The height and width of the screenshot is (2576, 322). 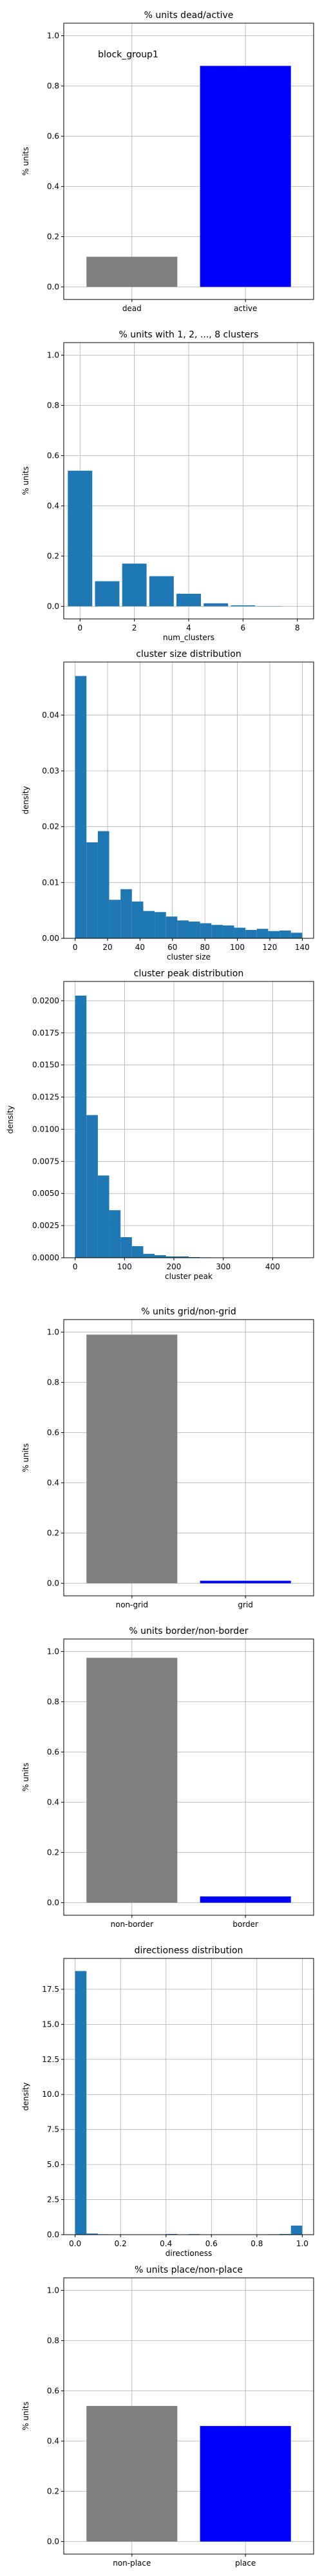 I want to click on x-tick-label: 300, so click(x=224, y=1266).